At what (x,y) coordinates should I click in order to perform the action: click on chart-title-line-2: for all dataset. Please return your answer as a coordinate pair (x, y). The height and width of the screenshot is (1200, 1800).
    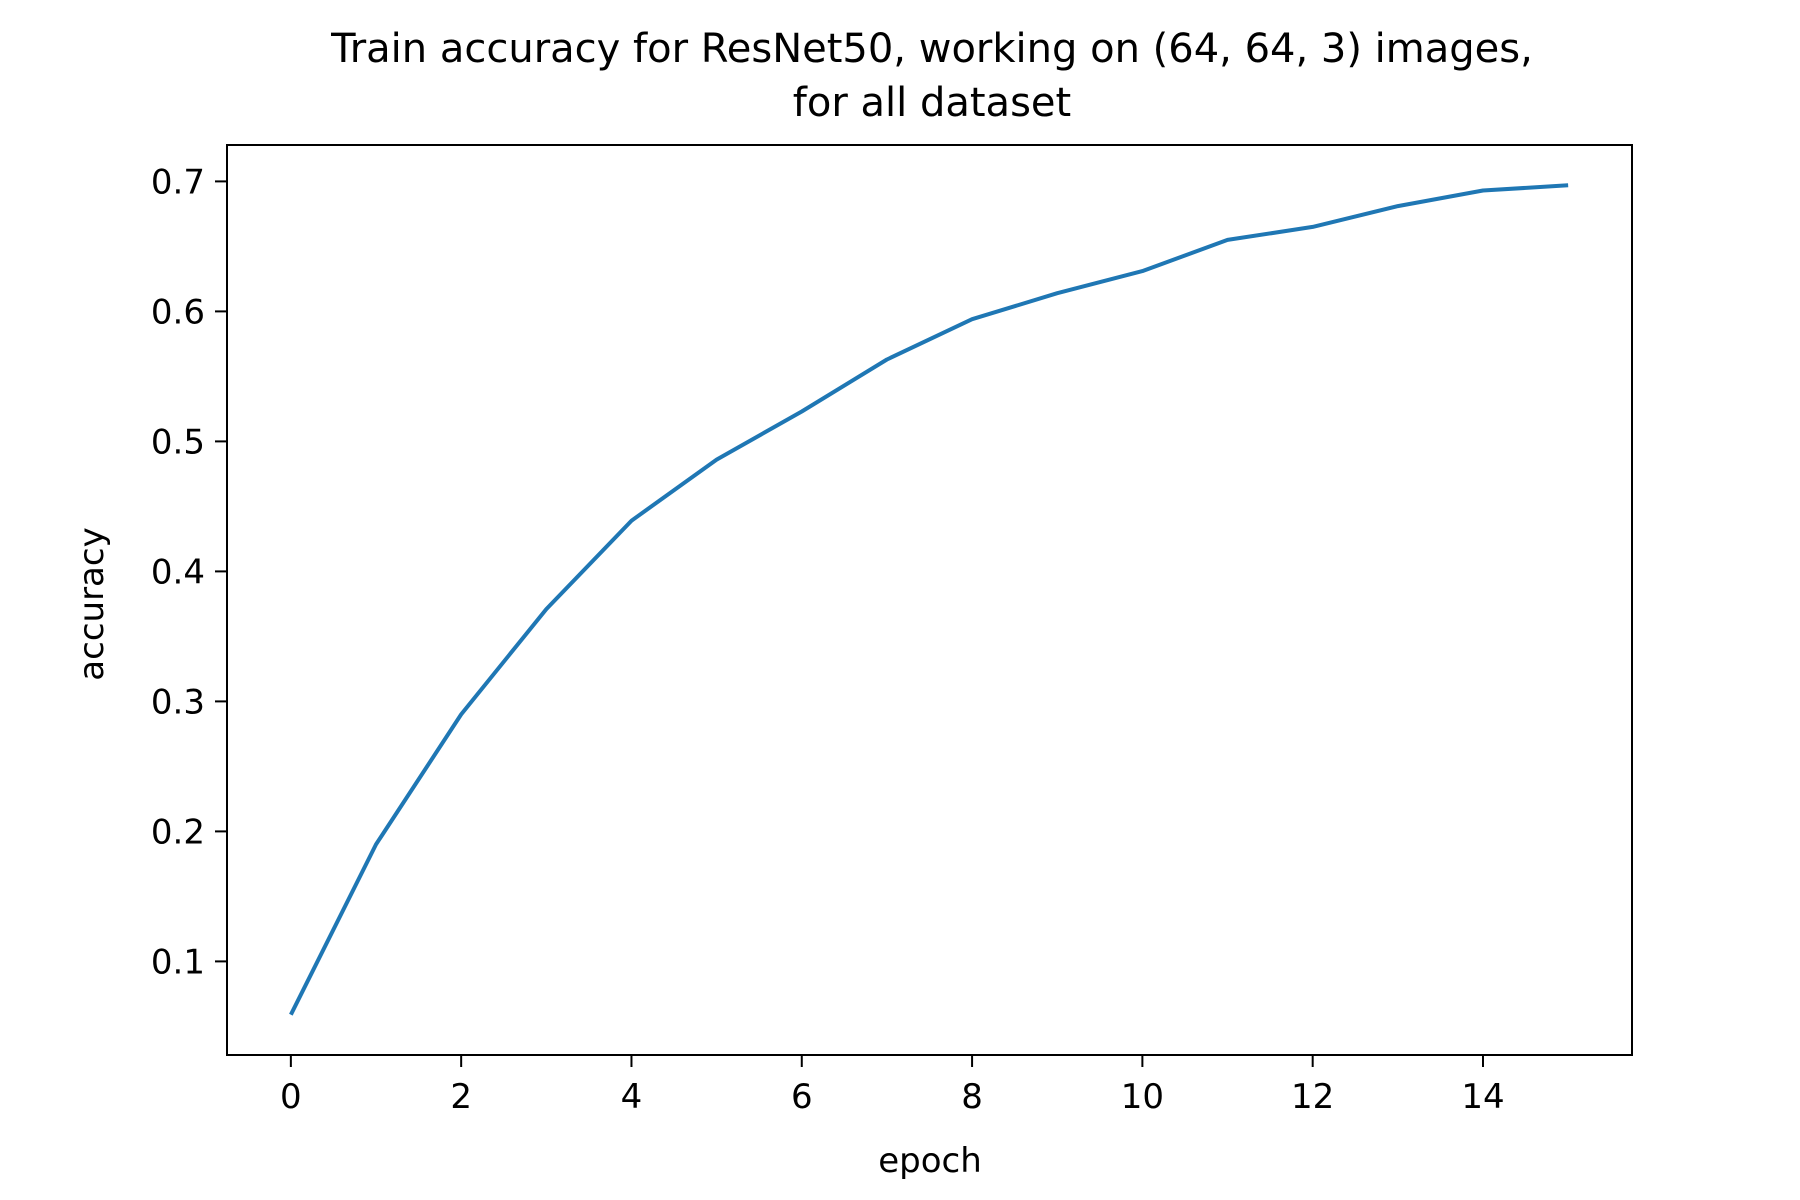
    Looking at the image, I should click on (932, 103).